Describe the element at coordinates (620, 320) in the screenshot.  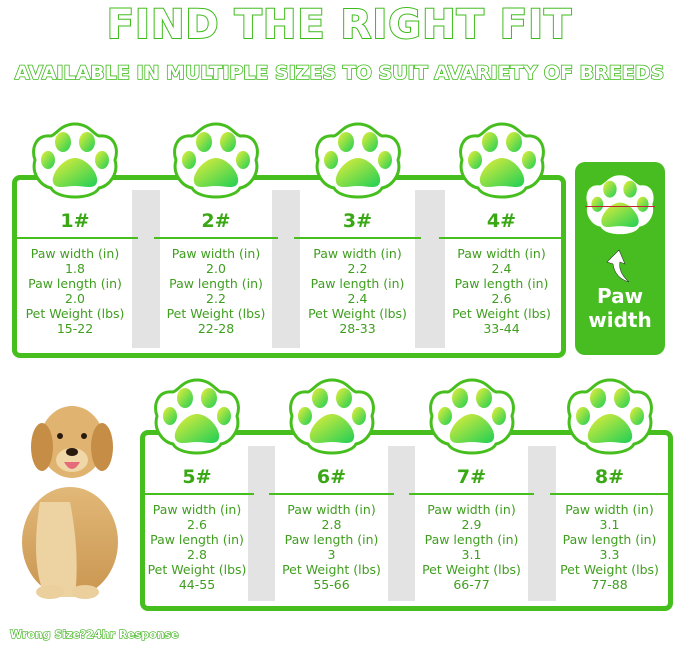
I see `paw-width-label-line2: width` at that location.